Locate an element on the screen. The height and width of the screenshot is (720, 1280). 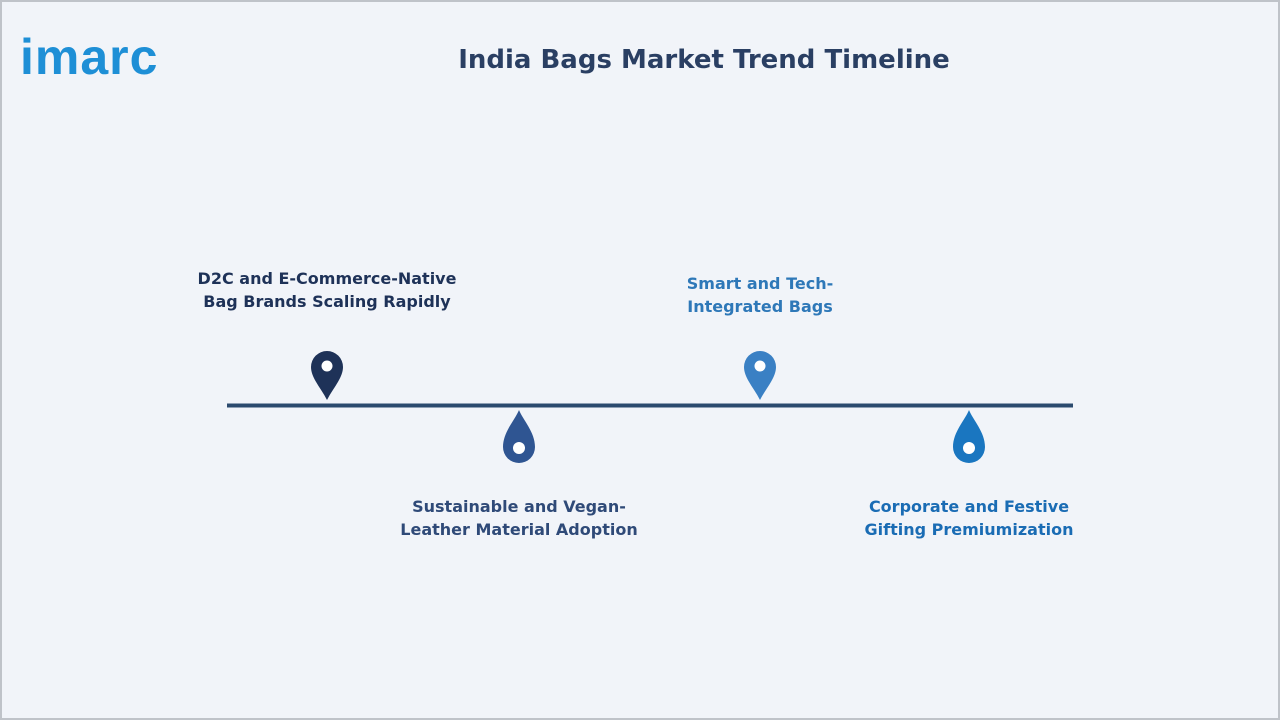
item-label: Bag Brands Scaling Rapidly is located at coordinates (327, 301).